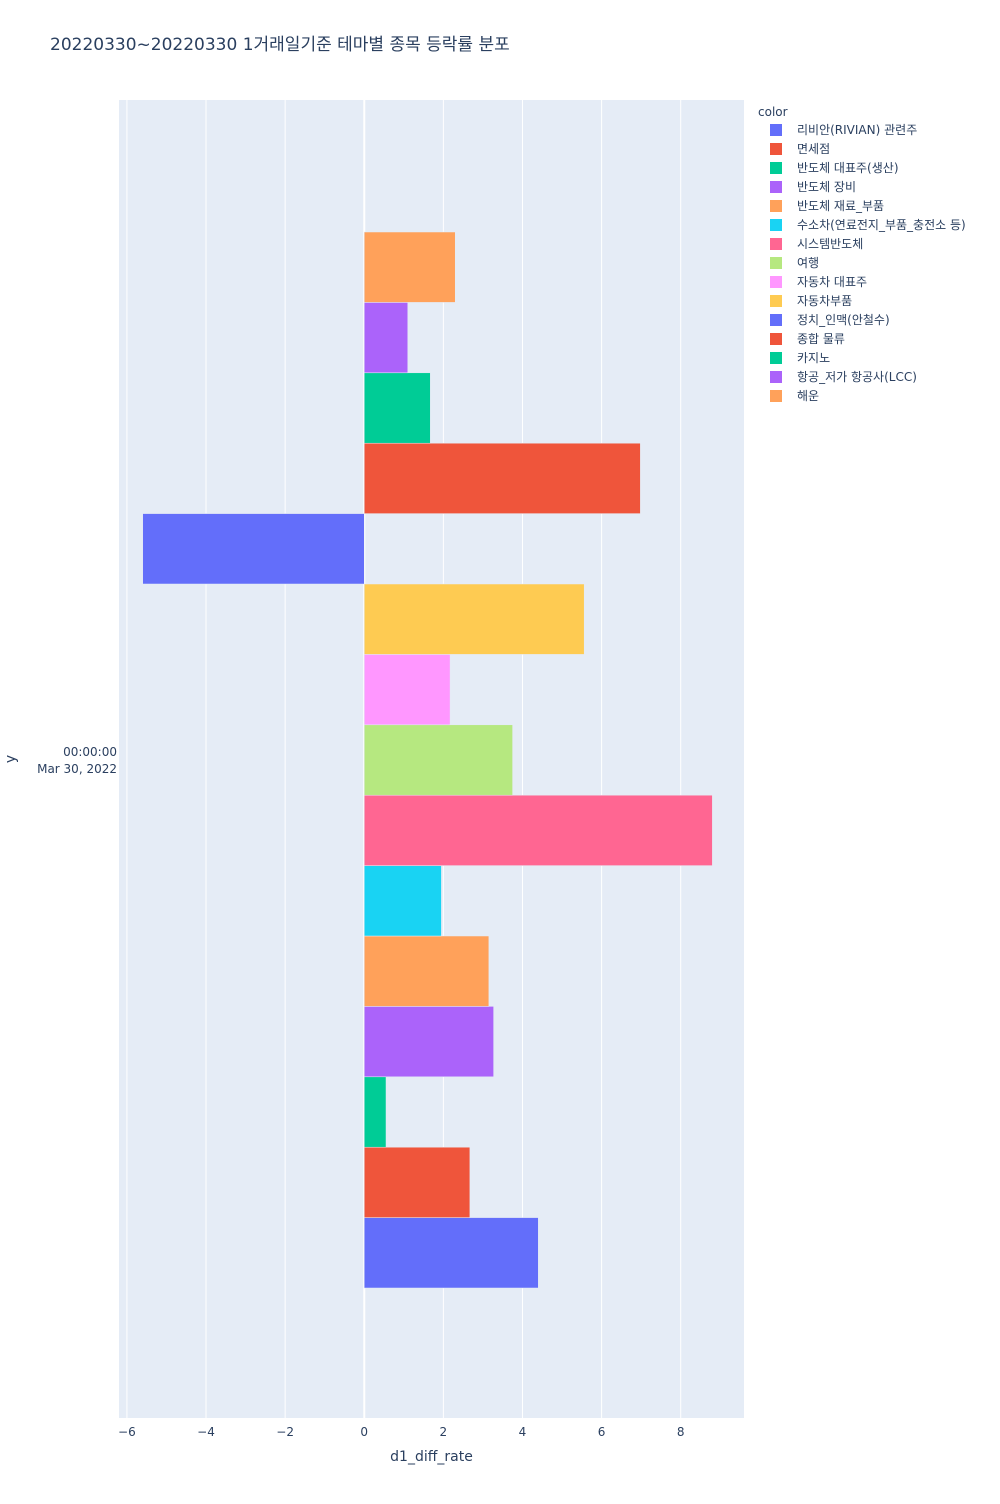 The height and width of the screenshot is (1504, 1000). What do you see at coordinates (843, 320) in the screenshot?
I see `legend-item-label: 정치_인맥(안철수)` at bounding box center [843, 320].